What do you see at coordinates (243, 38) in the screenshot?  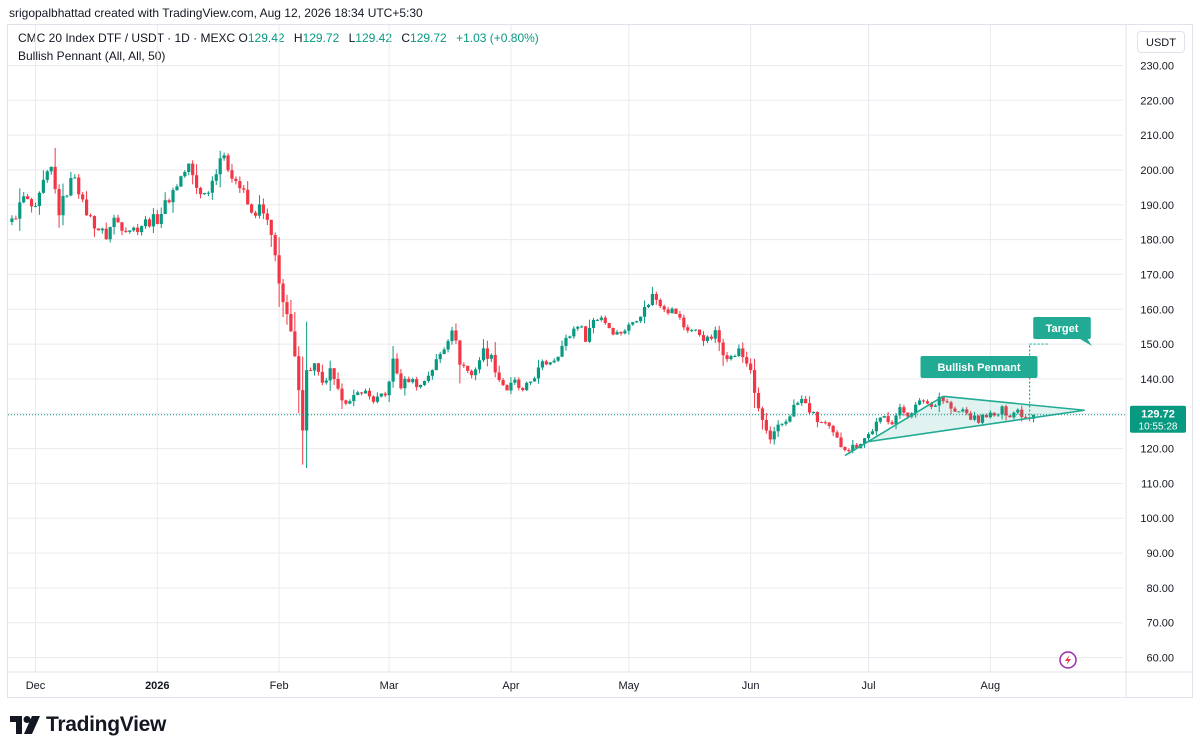 I see `ohlc-open-label: O` at bounding box center [243, 38].